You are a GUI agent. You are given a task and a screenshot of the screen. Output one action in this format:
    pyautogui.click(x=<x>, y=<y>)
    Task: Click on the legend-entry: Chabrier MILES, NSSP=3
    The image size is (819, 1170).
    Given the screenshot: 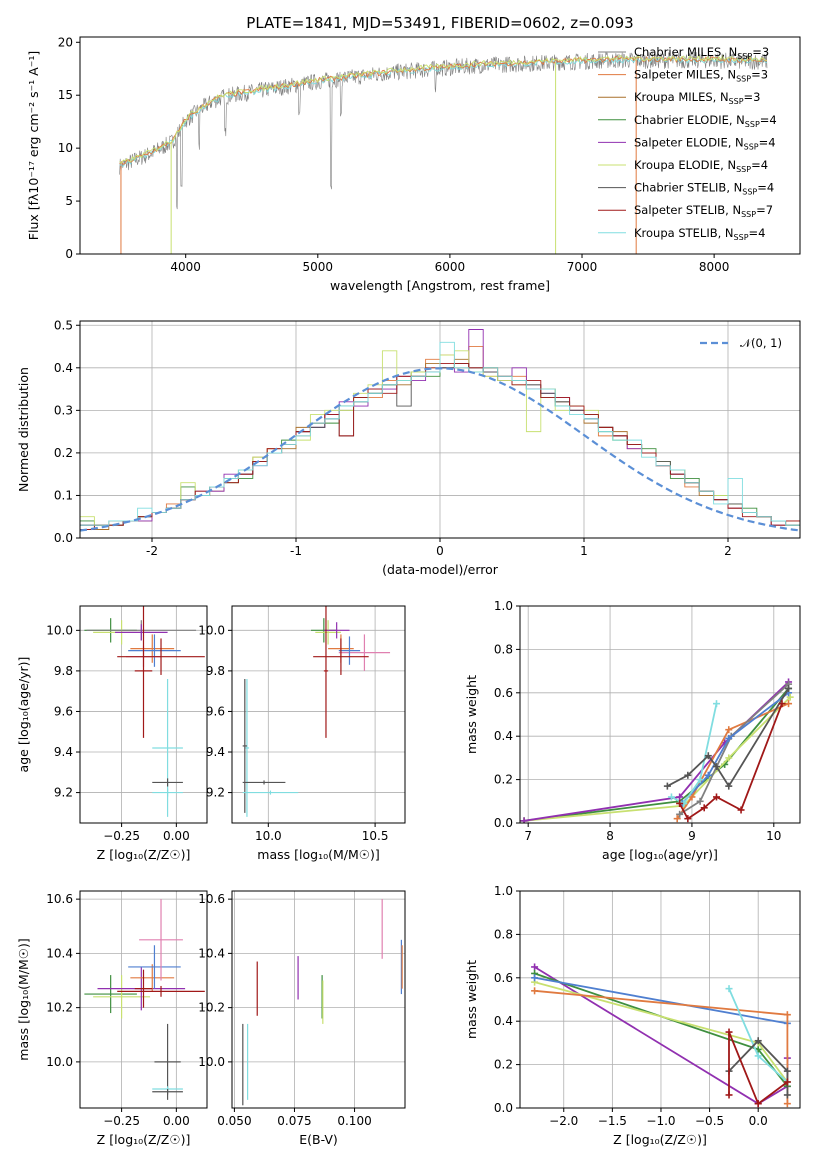 What is the action you would take?
    pyautogui.click(x=701, y=53)
    